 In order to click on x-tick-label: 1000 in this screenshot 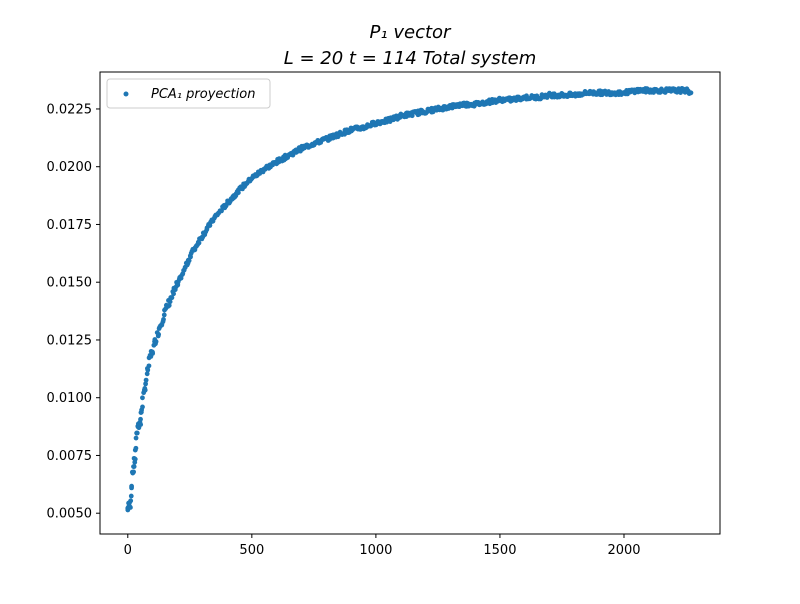, I will do `click(375, 550)`.